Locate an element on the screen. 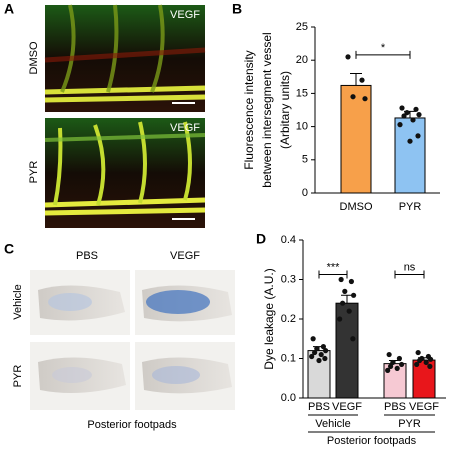 The height and width of the screenshot is (458, 474). y-tick-label: 0.4 is located at coordinates (288, 240).